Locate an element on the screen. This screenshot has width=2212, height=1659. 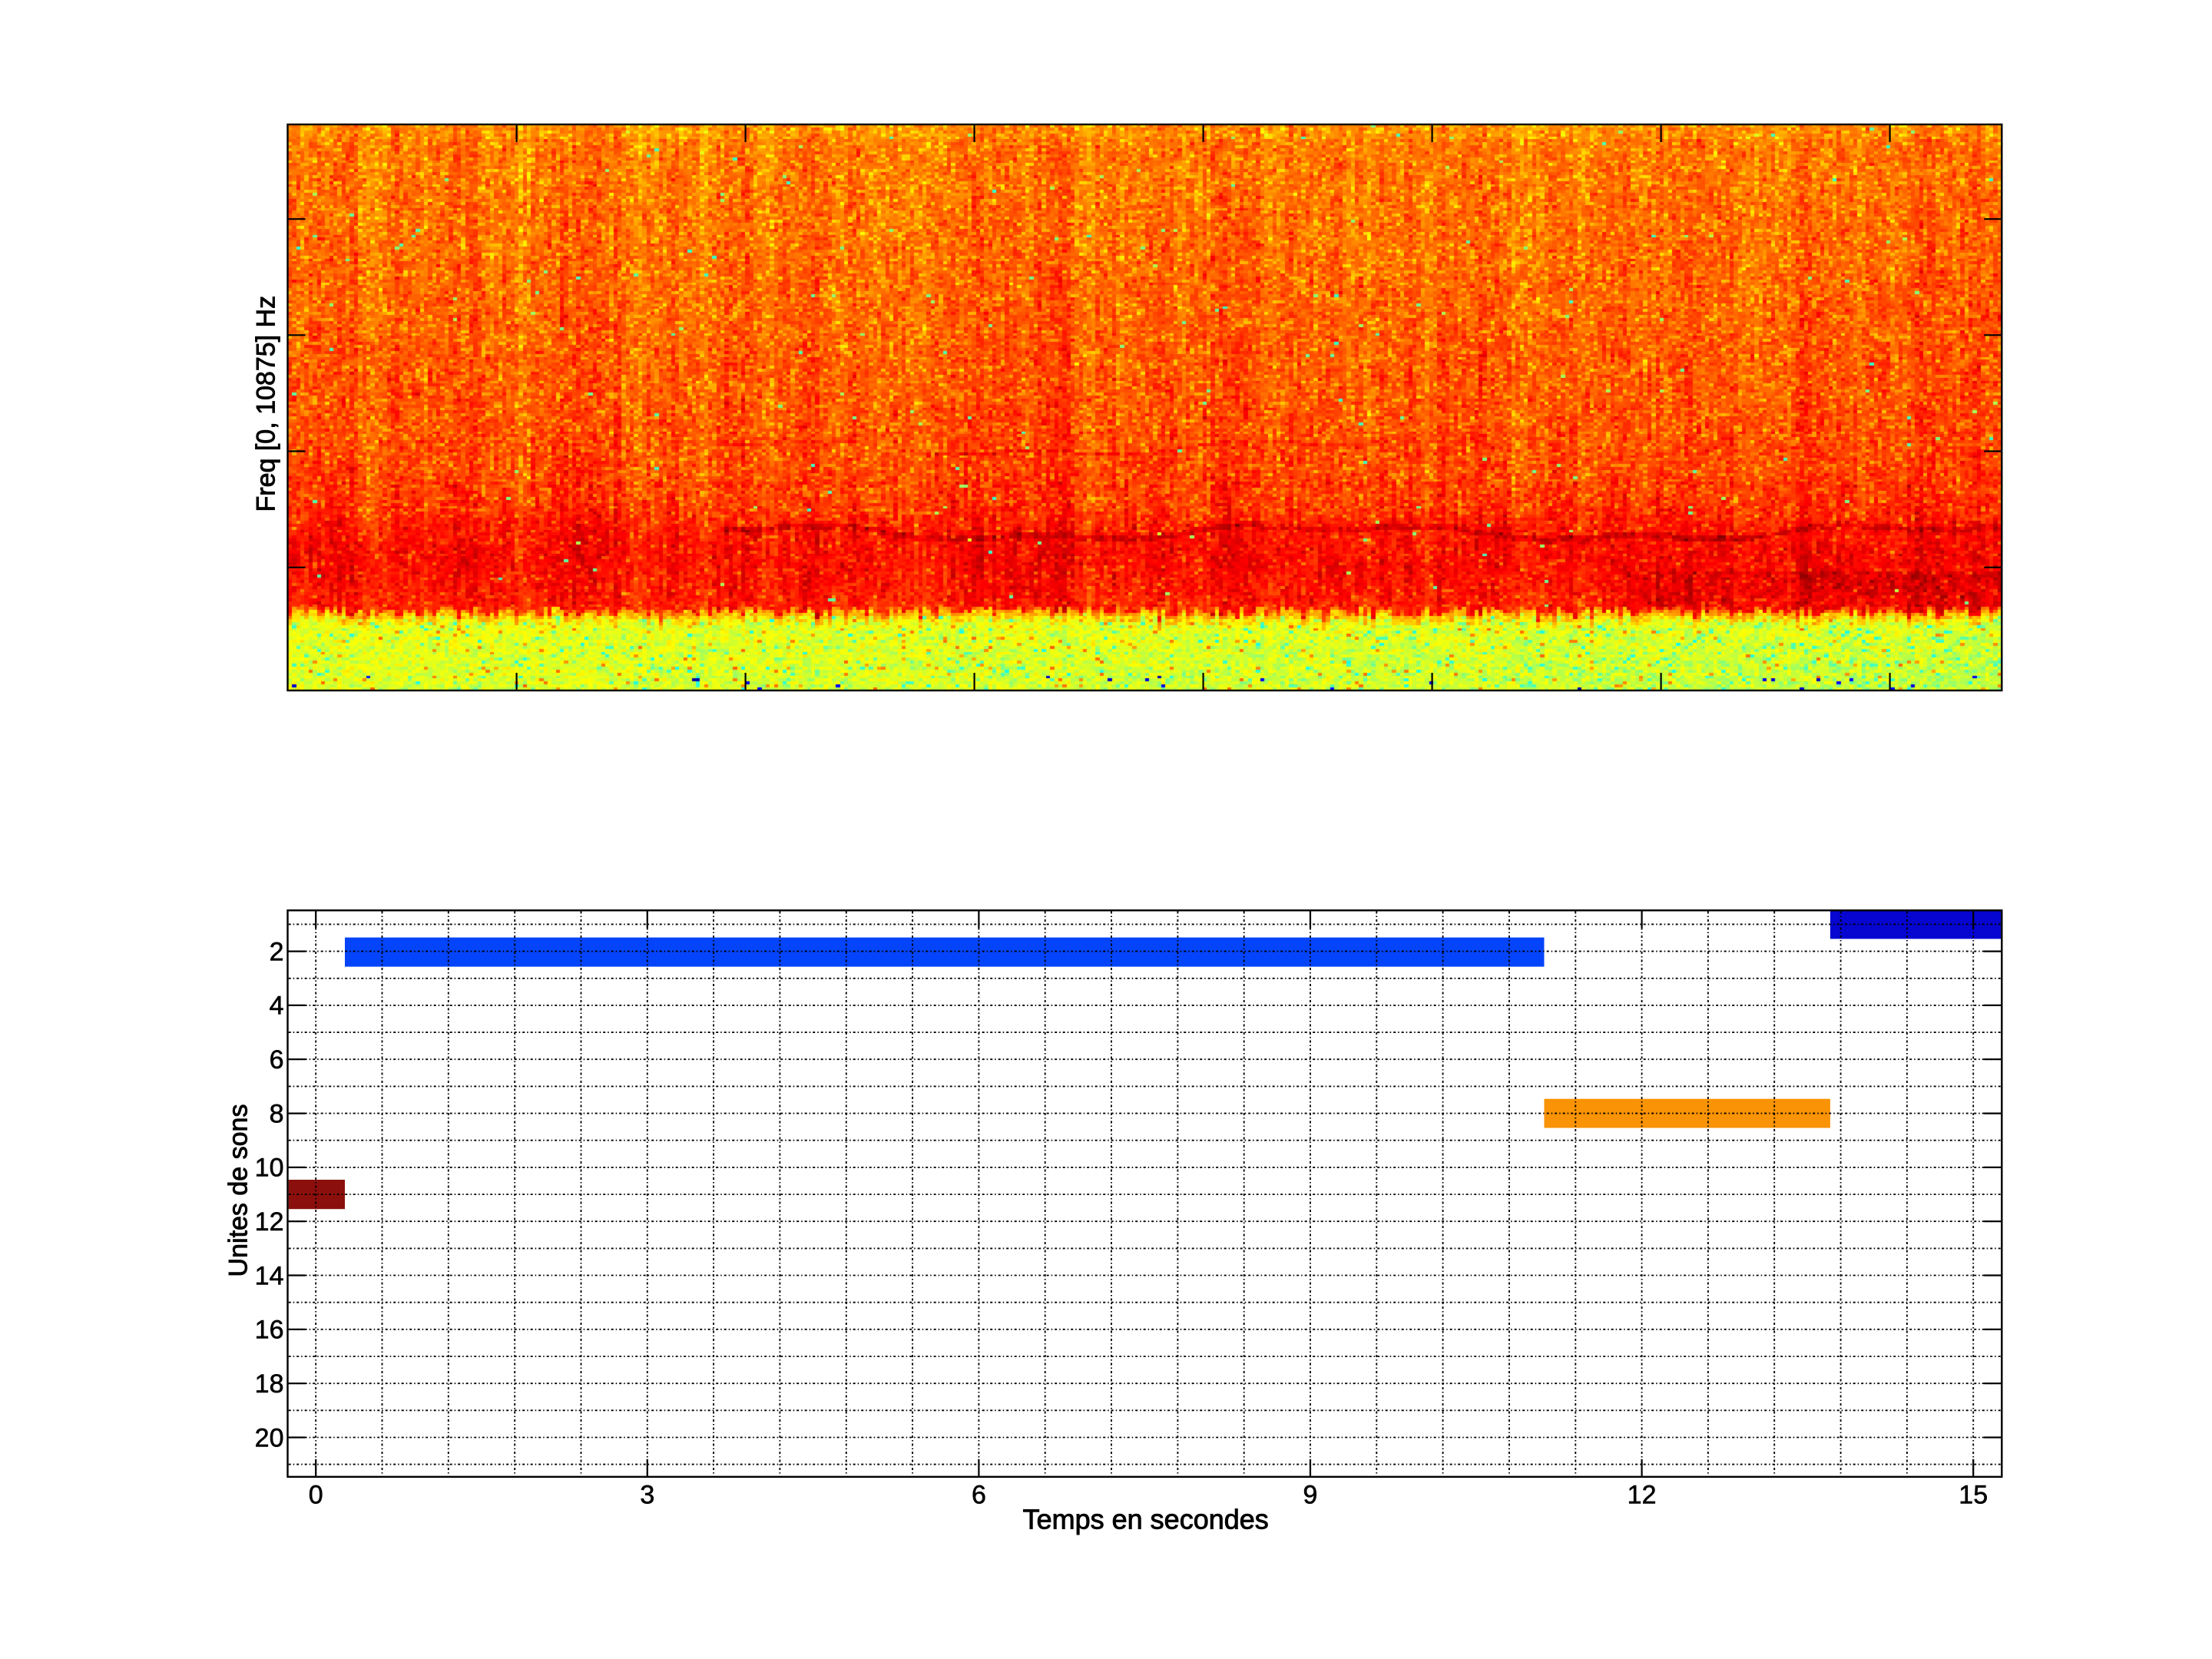
svg-text: 4 is located at coordinates (277, 1007).